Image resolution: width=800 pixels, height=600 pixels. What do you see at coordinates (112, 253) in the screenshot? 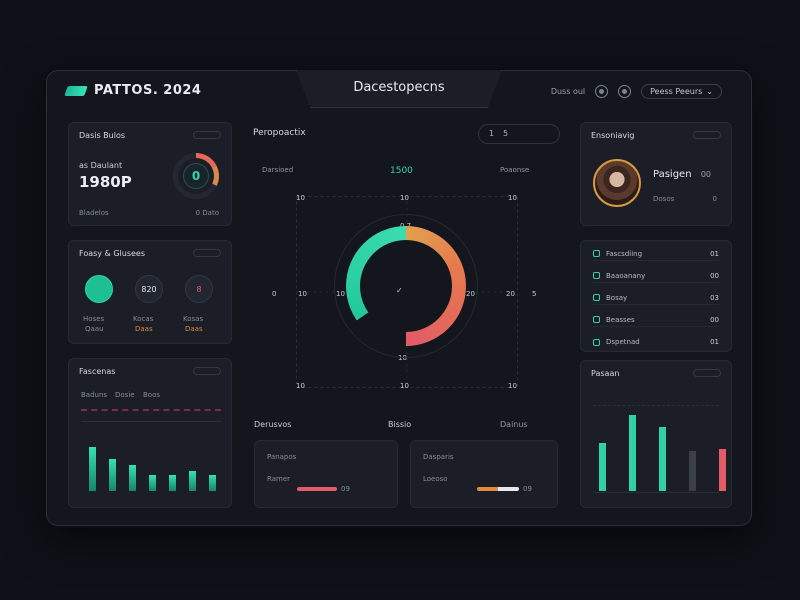
I see `widgets-card-title: Foasy & Glusees` at bounding box center [112, 253].